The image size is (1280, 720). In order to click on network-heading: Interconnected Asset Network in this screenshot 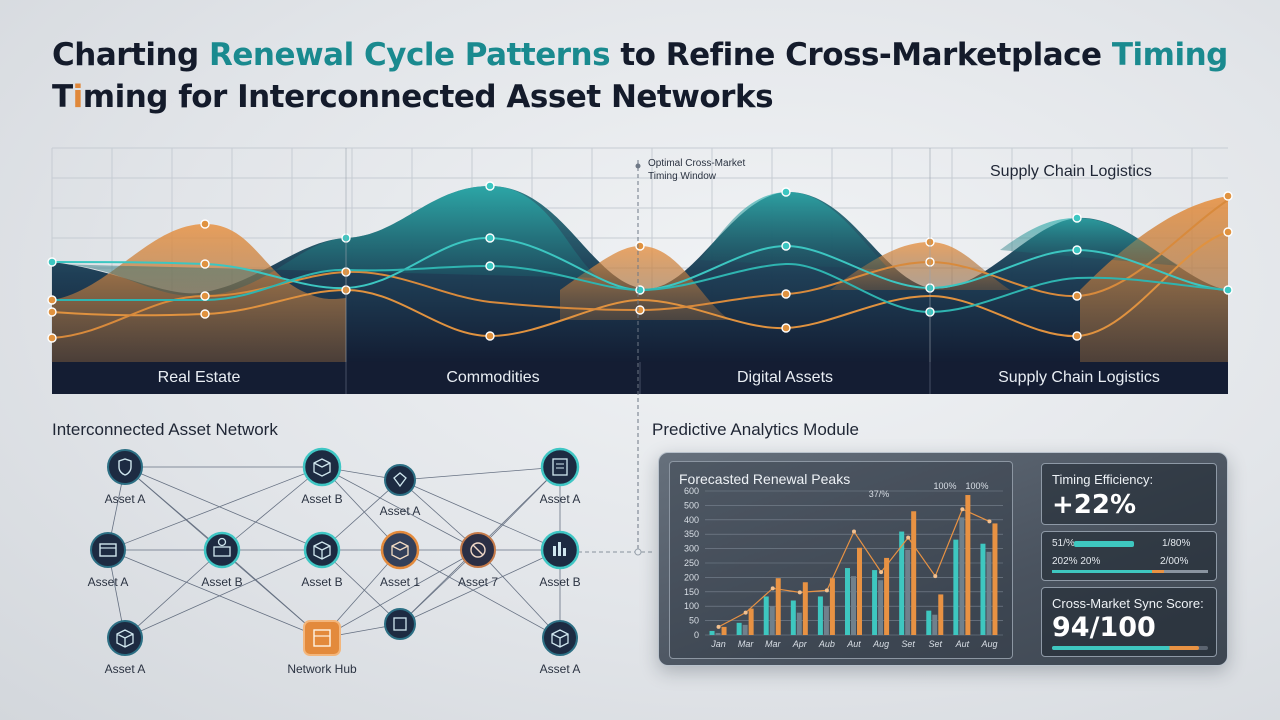, I will do `click(165, 429)`.